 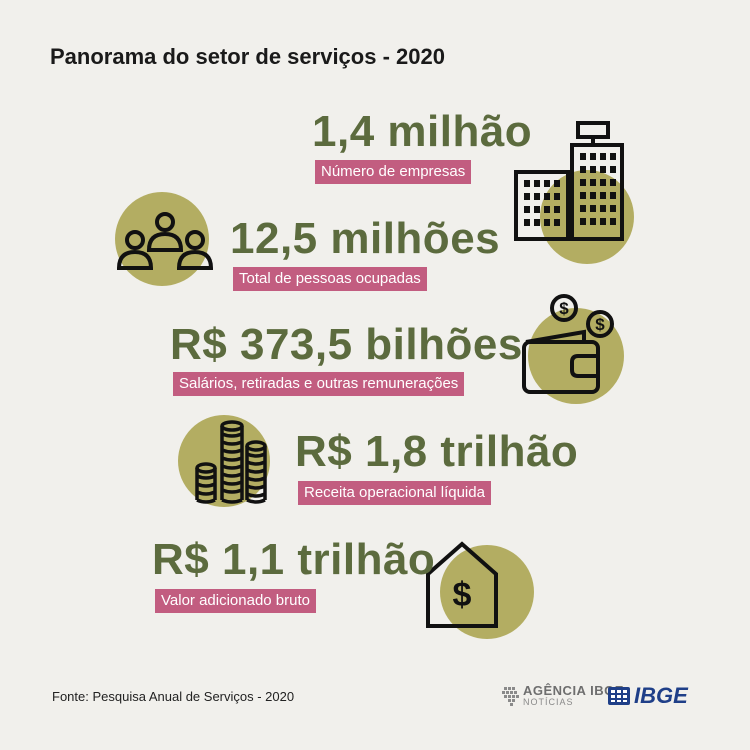 What do you see at coordinates (365, 238) in the screenshot?
I see `stat-value-pessoas: 12,5 milhões` at bounding box center [365, 238].